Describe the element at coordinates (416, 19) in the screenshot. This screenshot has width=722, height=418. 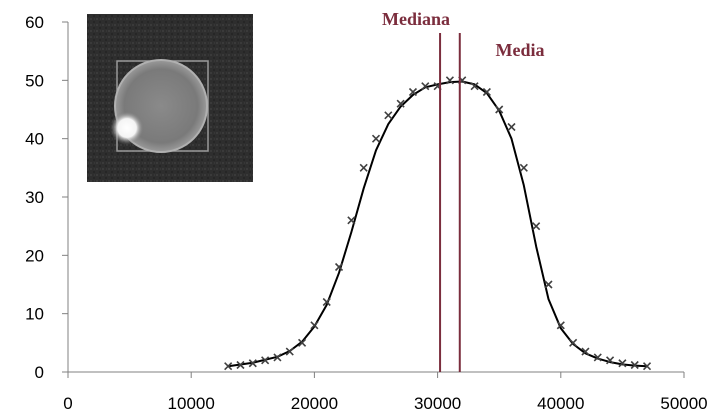
I see `annotation-label: Mediana` at that location.